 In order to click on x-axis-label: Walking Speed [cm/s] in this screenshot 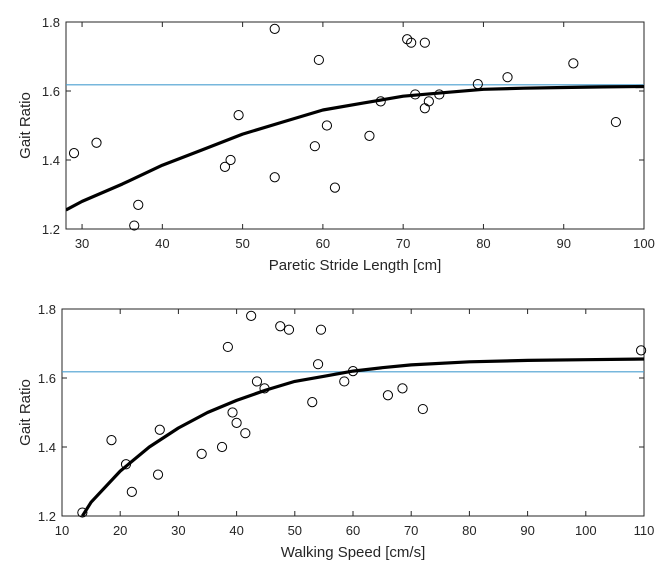, I will do `click(353, 552)`.